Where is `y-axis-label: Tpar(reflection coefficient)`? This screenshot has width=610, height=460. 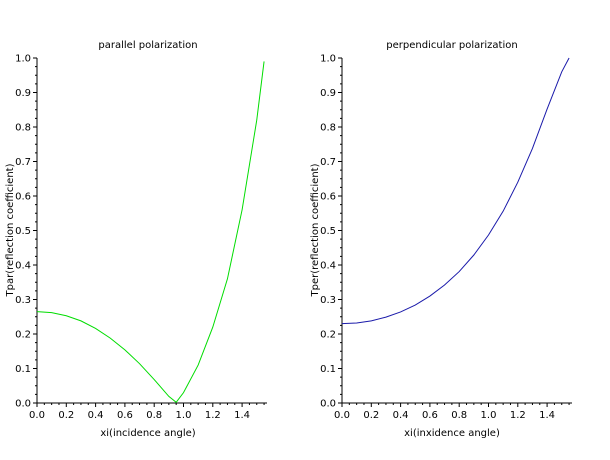
y-axis-label: Tpar(reflection coefficient) is located at coordinates (10, 230).